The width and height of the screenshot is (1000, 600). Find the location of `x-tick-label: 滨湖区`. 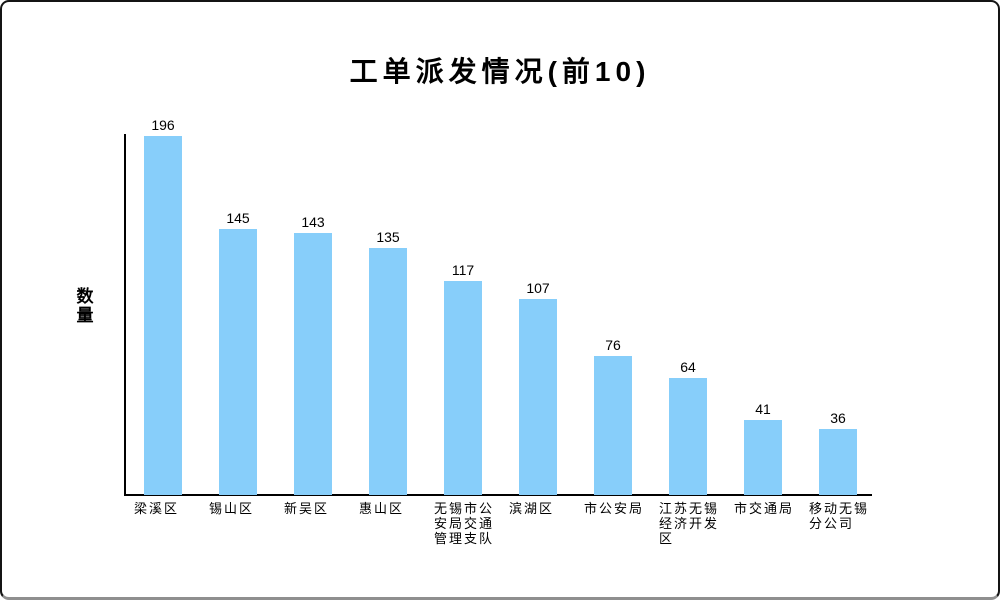

x-tick-label: 滨湖区 is located at coordinates (532, 508).